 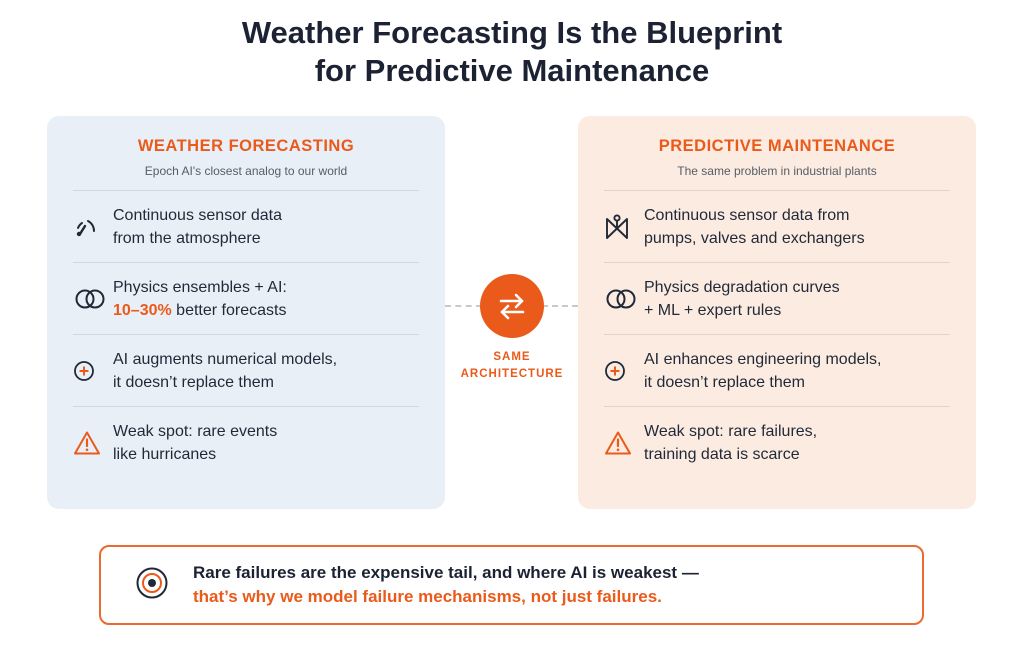 I want to click on card-subtitle: The same problem in industrial plants, so click(x=777, y=171).